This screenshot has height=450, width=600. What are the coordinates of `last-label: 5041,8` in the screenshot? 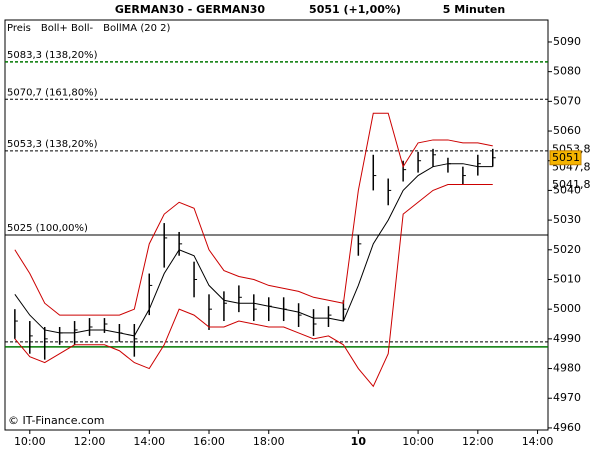 It's located at (571, 184).